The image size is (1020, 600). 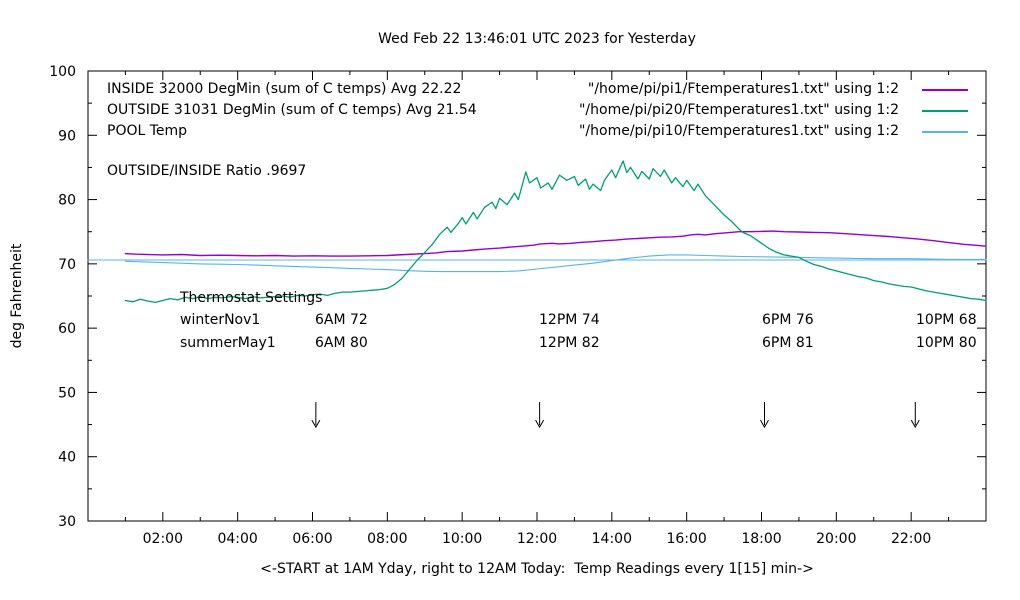 I want to click on thermostat-summer-6pm: 6PM 81, so click(x=788, y=343).